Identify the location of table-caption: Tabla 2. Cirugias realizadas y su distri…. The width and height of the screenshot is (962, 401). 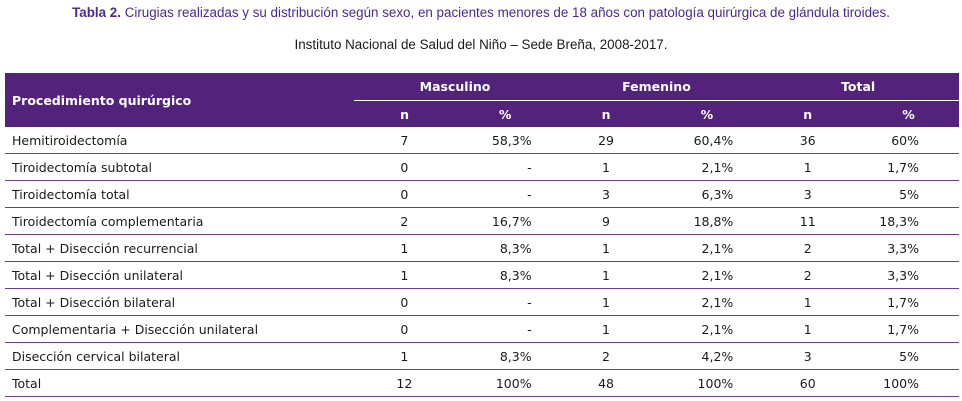
(481, 13).